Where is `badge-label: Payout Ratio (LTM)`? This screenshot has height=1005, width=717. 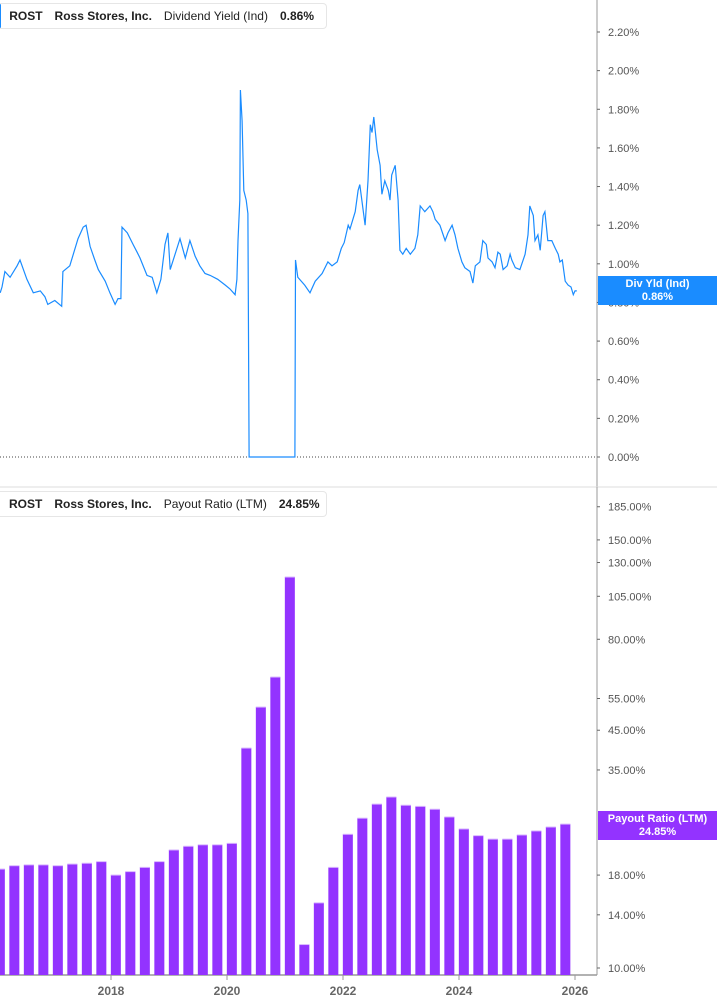
badge-label: Payout Ratio (LTM) is located at coordinates (657, 819).